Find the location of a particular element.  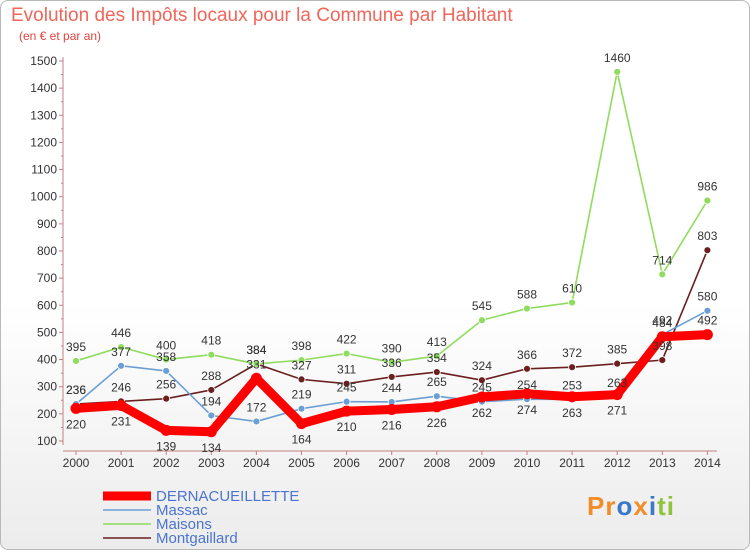

data-label: 244 is located at coordinates (392, 388).